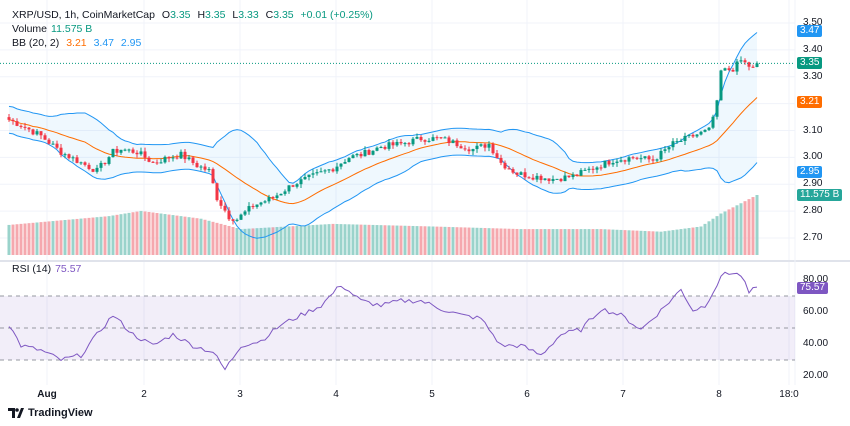  Describe the element at coordinates (52, 29) in the screenshot. I see `volume-legend: Volume 11.575 B` at that location.